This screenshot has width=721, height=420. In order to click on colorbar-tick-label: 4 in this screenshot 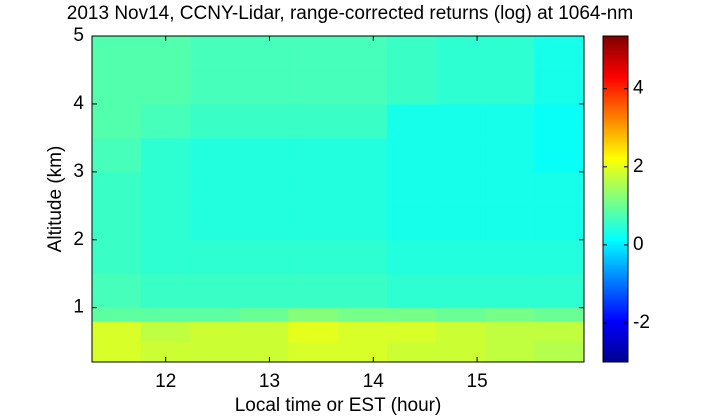, I will do `click(638, 88)`.